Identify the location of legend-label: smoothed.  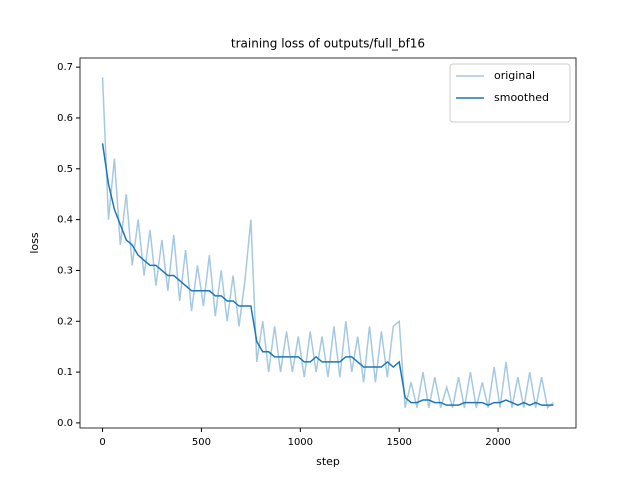
(521, 97).